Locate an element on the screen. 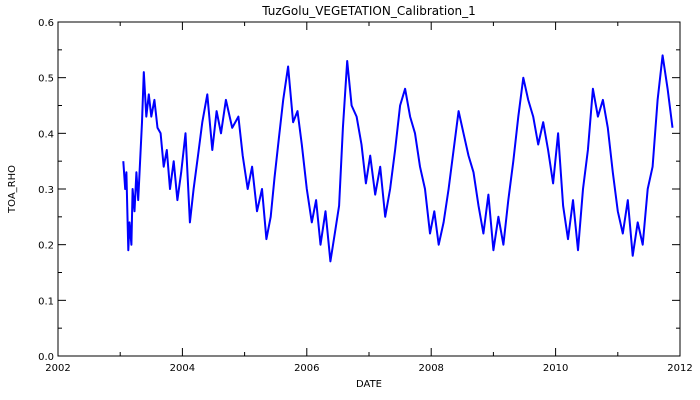 The height and width of the screenshot is (400, 700). x-tick-label: 2004 is located at coordinates (182, 368).